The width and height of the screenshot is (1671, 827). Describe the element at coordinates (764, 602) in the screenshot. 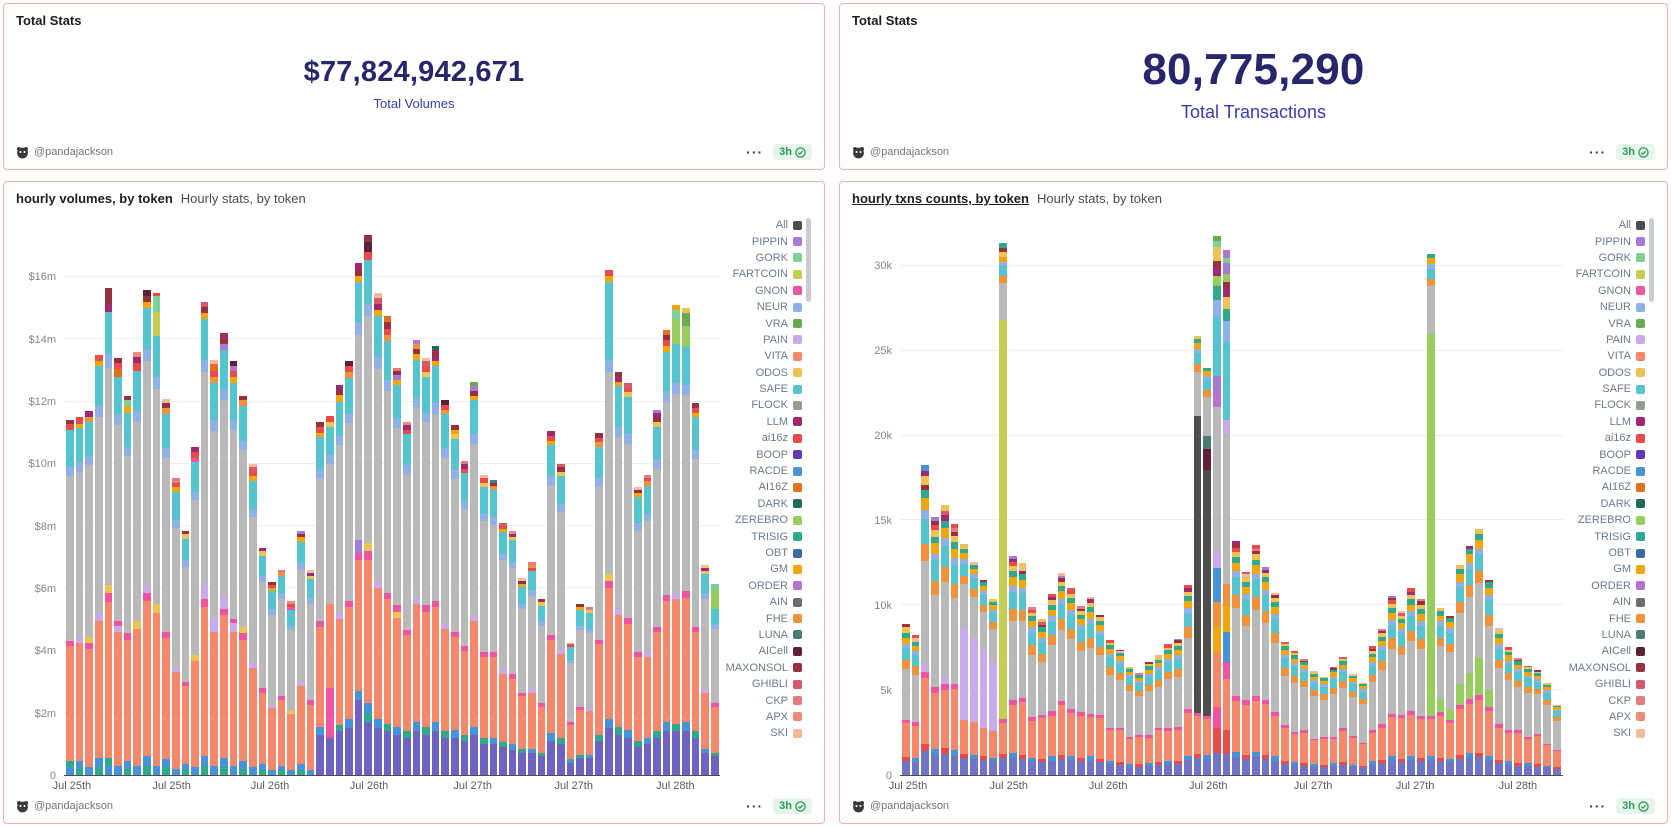

I see `legend-item-AIN: AIN` at that location.